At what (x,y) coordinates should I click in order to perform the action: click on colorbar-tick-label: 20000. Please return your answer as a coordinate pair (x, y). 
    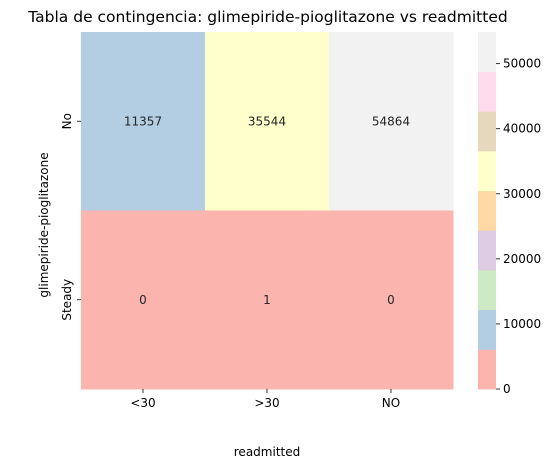
    Looking at the image, I should click on (522, 259).